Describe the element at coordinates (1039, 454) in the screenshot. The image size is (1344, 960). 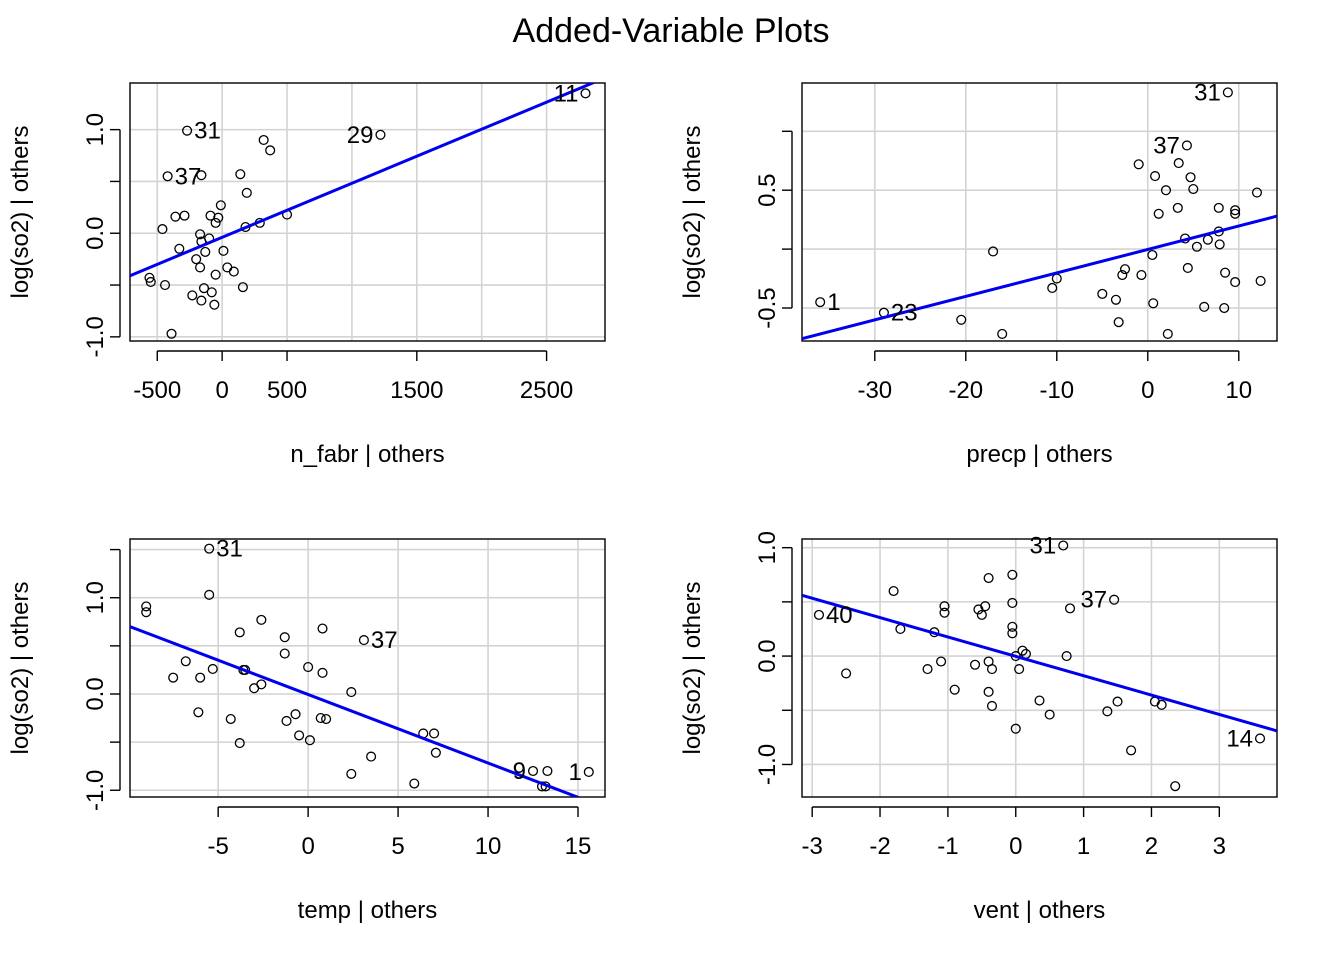
I see `x-axis-label: precp | others` at that location.